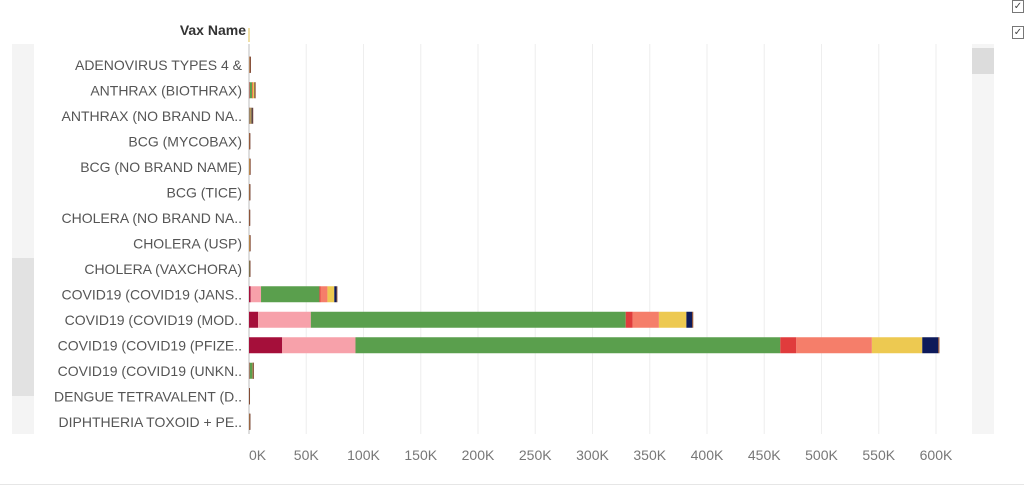  I want to click on x-tick-label: 150K, so click(420, 455).